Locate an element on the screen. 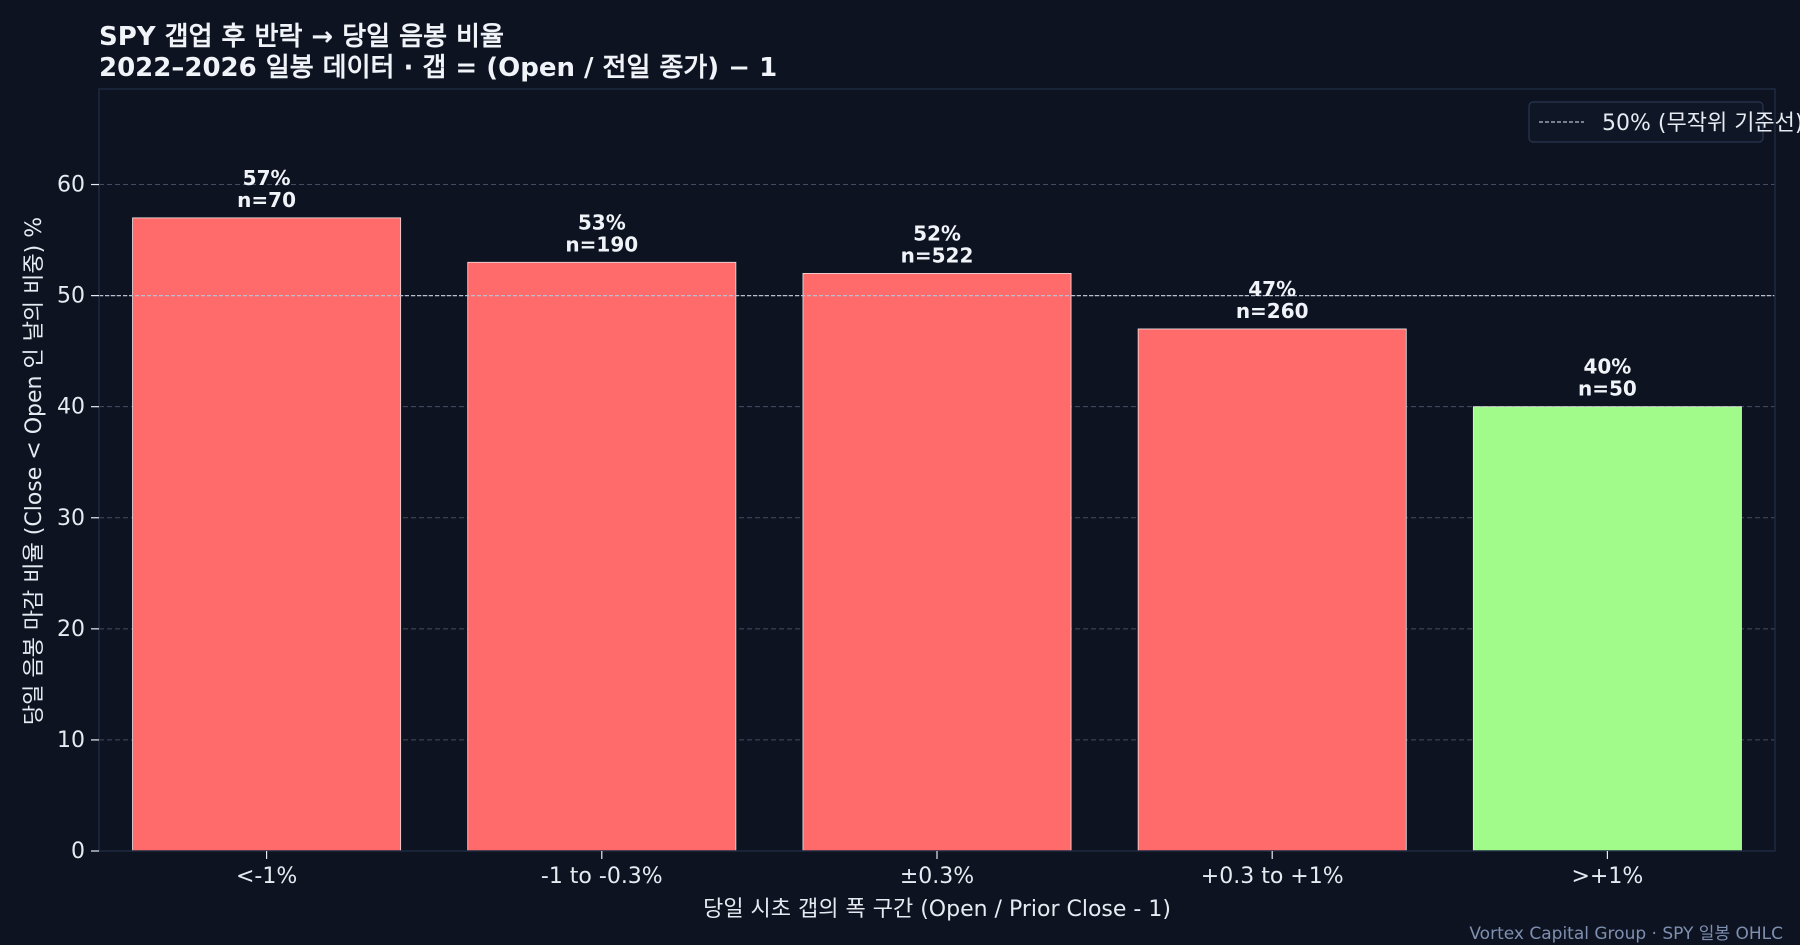 The height and width of the screenshot is (945, 1800). bar-value-label: 52% is located at coordinates (937, 233).